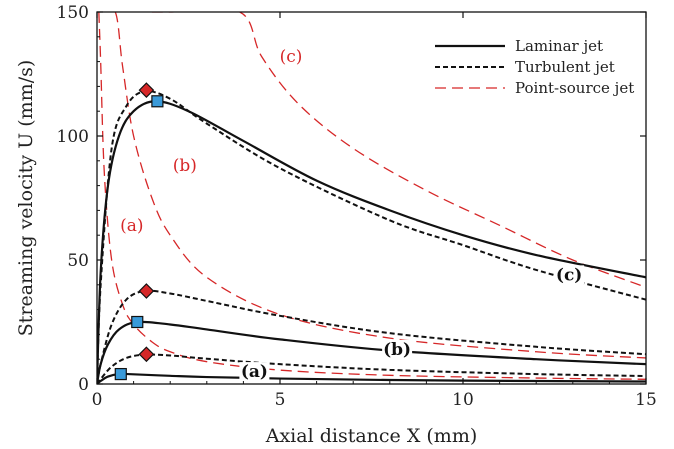  Describe the element at coordinates (371, 436) in the screenshot. I see `x-axis-title: Axial distance X (mm)` at that location.